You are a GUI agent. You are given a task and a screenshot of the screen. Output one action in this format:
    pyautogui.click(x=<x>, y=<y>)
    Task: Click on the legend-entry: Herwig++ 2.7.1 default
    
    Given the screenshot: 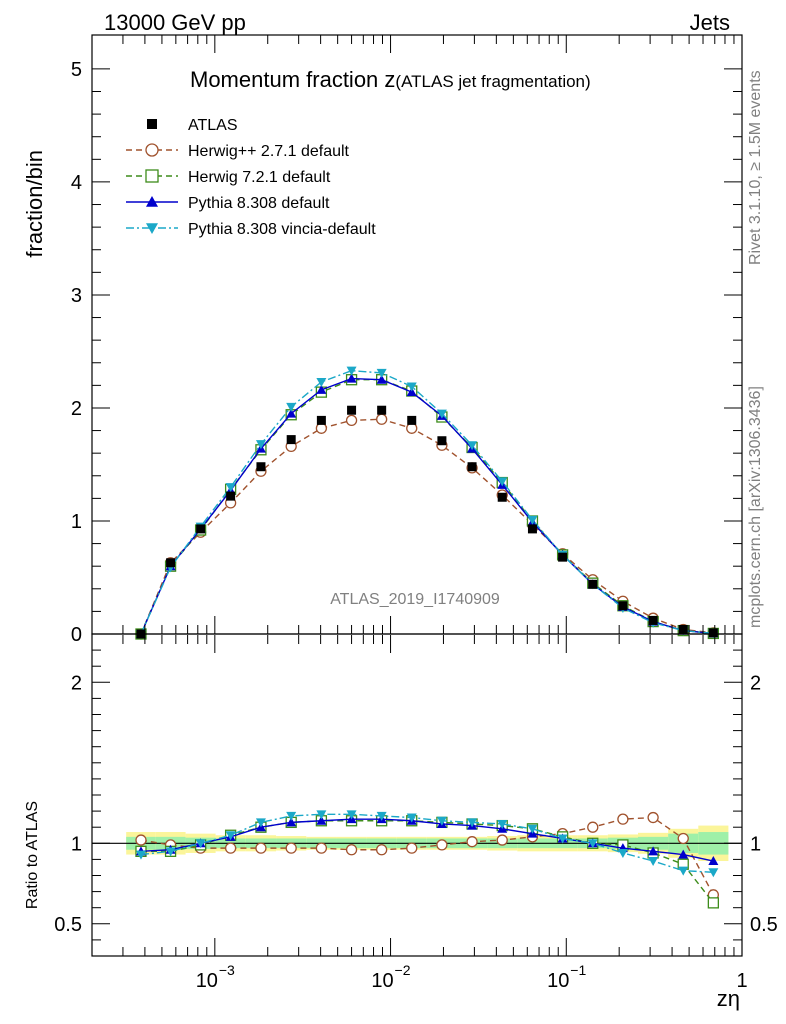 What is the action you would take?
    pyautogui.click(x=238, y=151)
    